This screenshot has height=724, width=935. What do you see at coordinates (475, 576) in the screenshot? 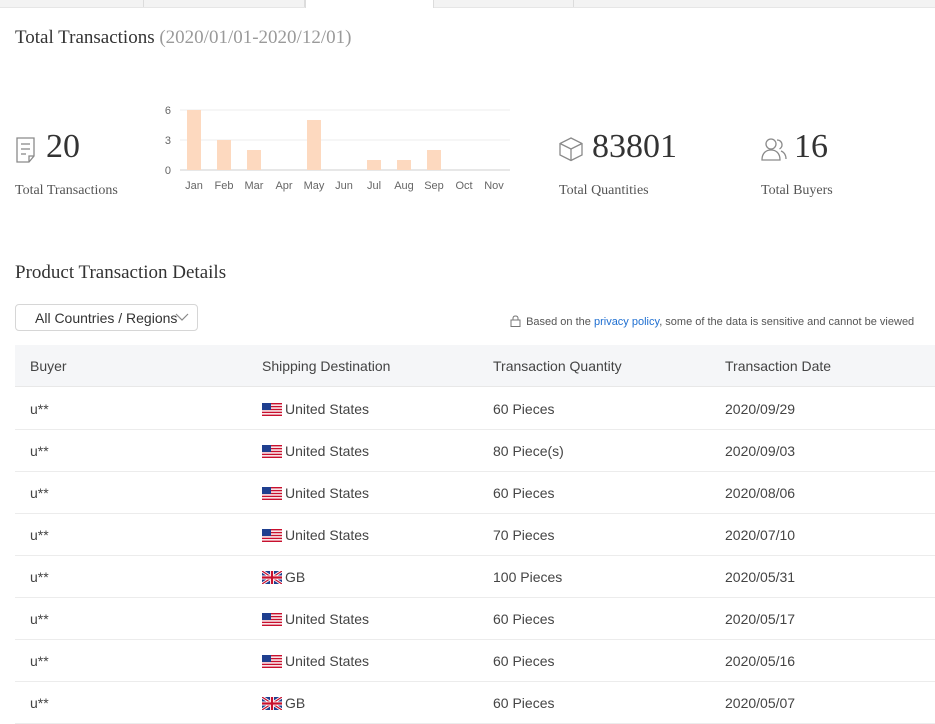
I see `table-row: u** GB 100 Pieces 2020/05/31` at bounding box center [475, 576].